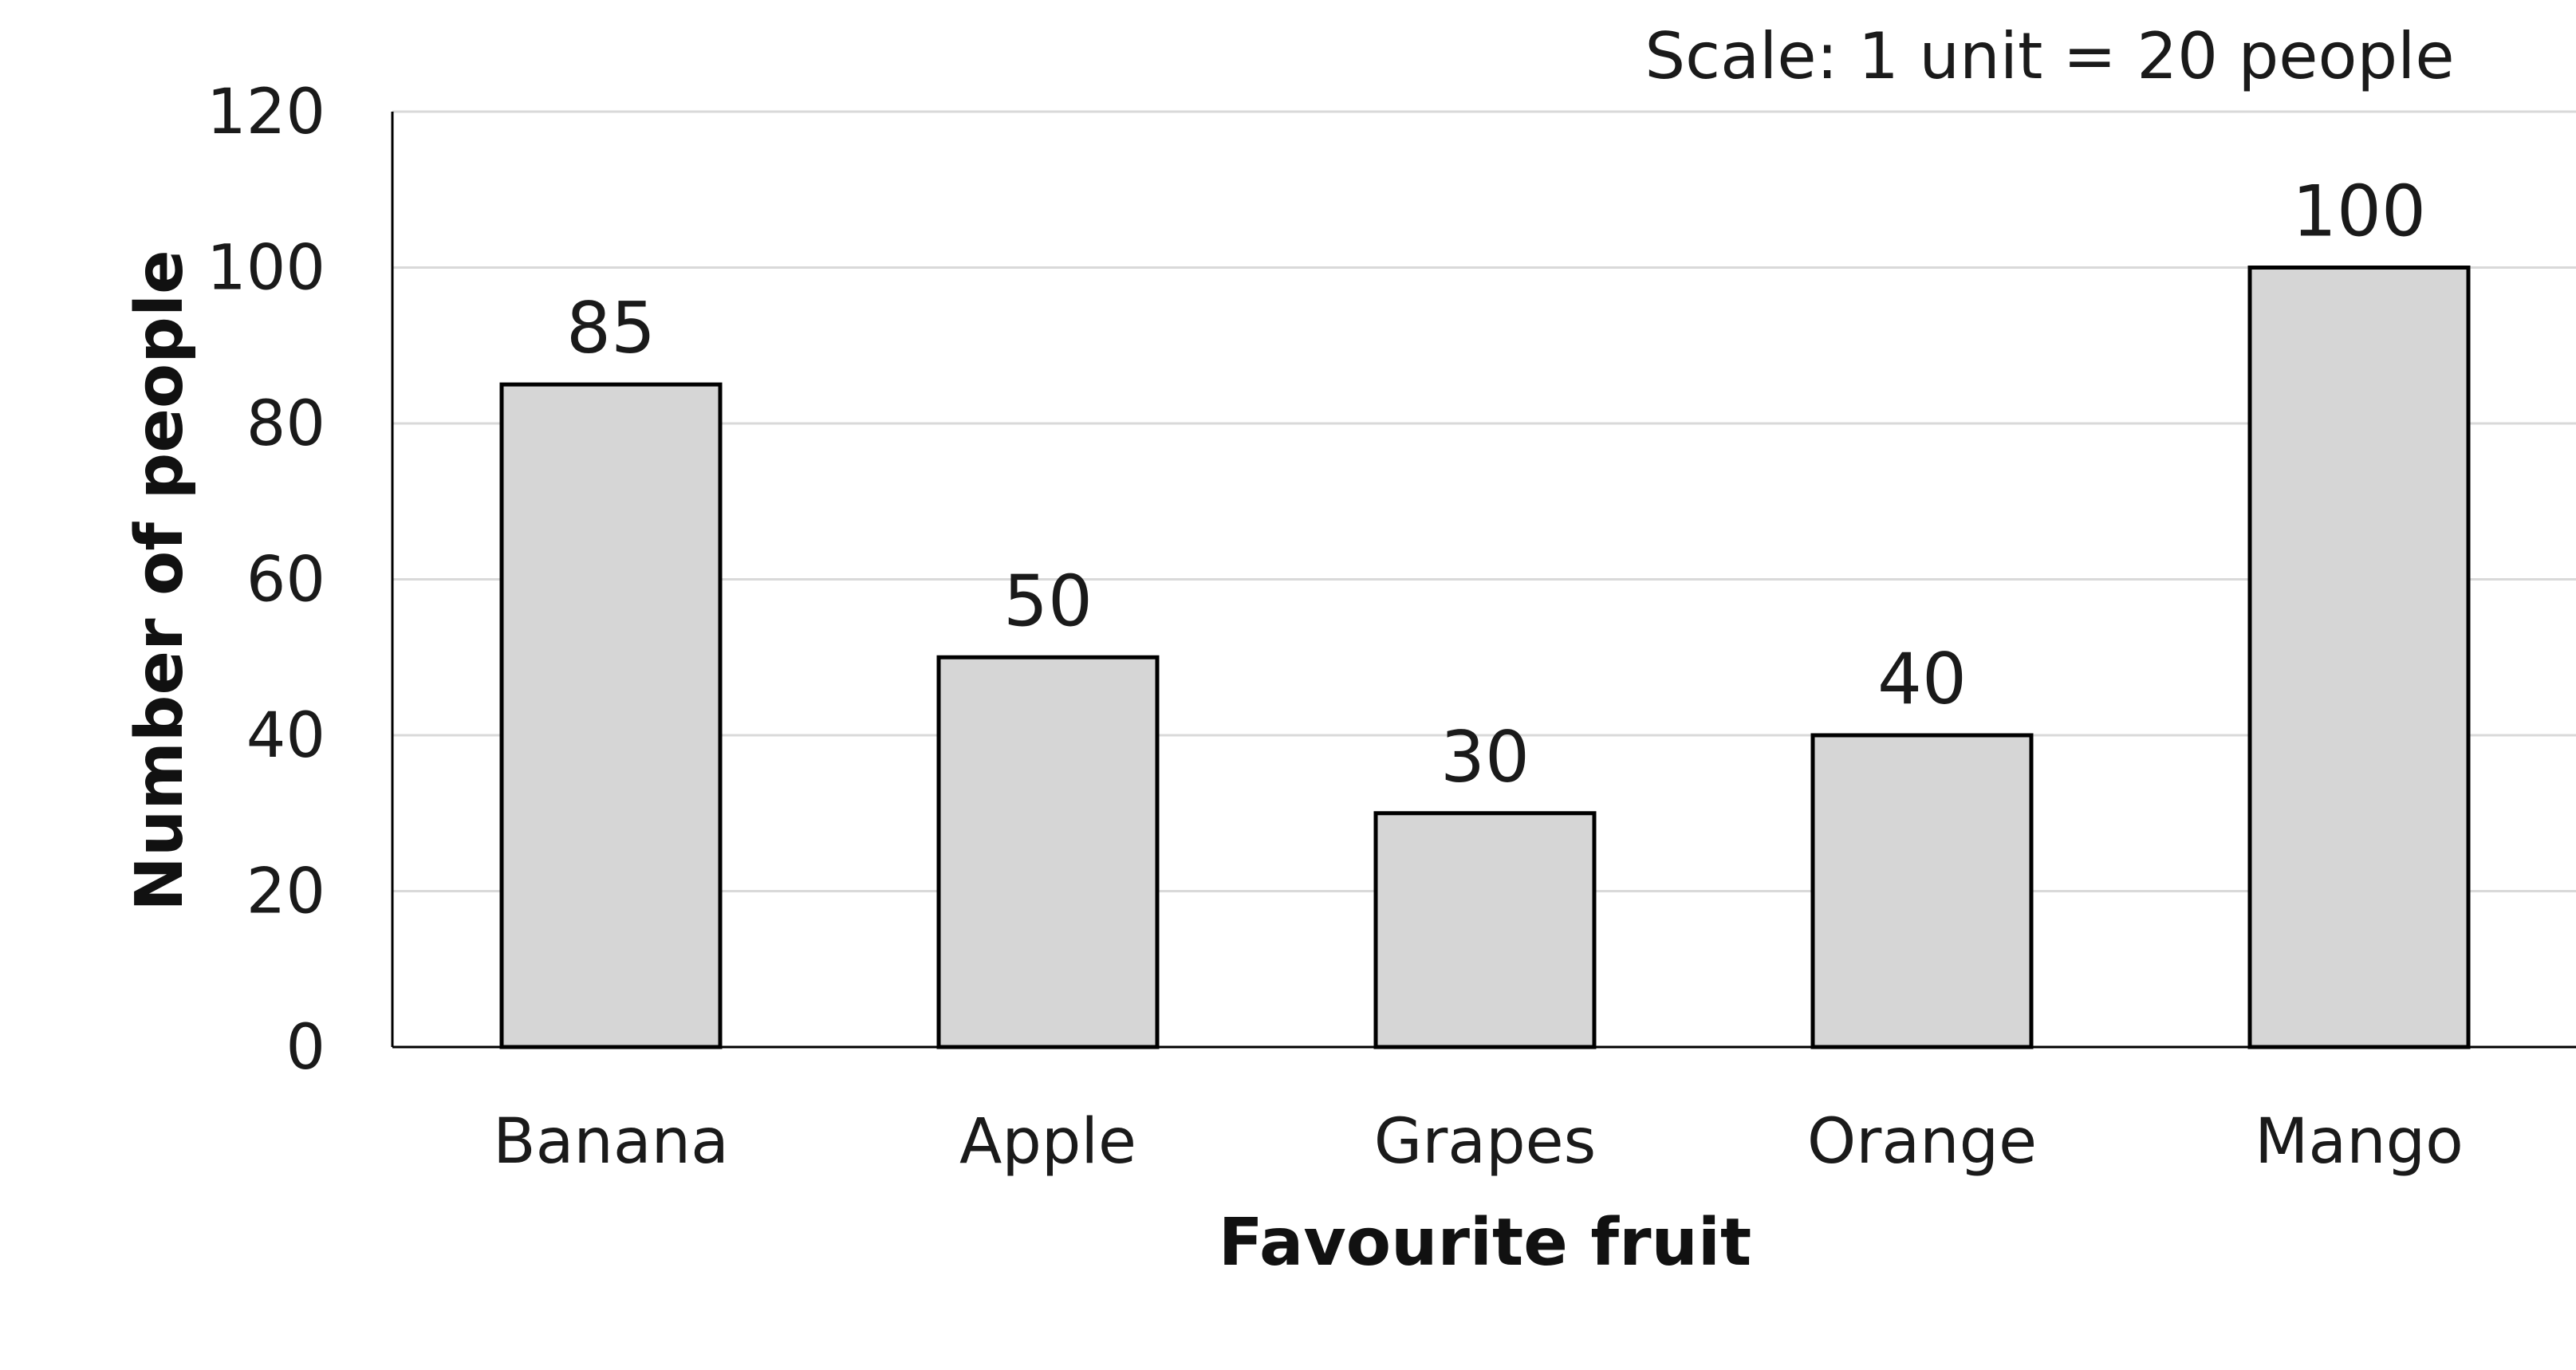  Describe the element at coordinates (160, 580) in the screenshot. I see `y-axis-title: Number of people` at that location.